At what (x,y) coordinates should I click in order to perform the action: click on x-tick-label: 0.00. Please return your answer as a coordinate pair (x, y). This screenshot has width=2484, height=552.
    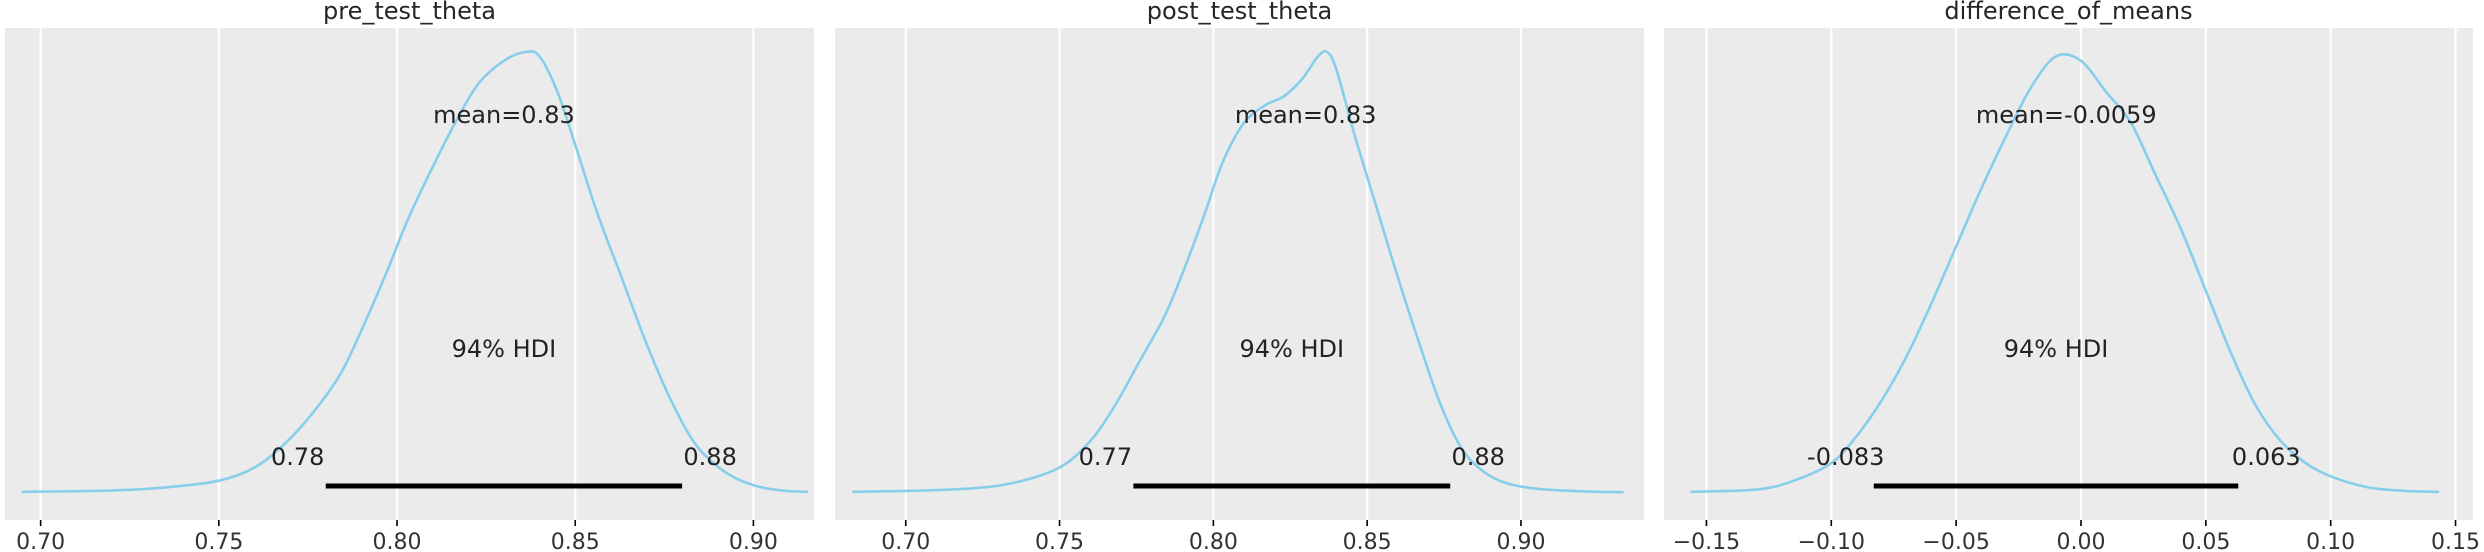
    Looking at the image, I should click on (2080, 541).